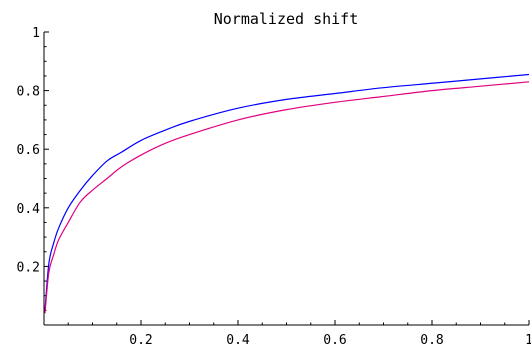 The width and height of the screenshot is (531, 353). What do you see at coordinates (528, 340) in the screenshot?
I see `x-tick-label: 1` at bounding box center [528, 340].